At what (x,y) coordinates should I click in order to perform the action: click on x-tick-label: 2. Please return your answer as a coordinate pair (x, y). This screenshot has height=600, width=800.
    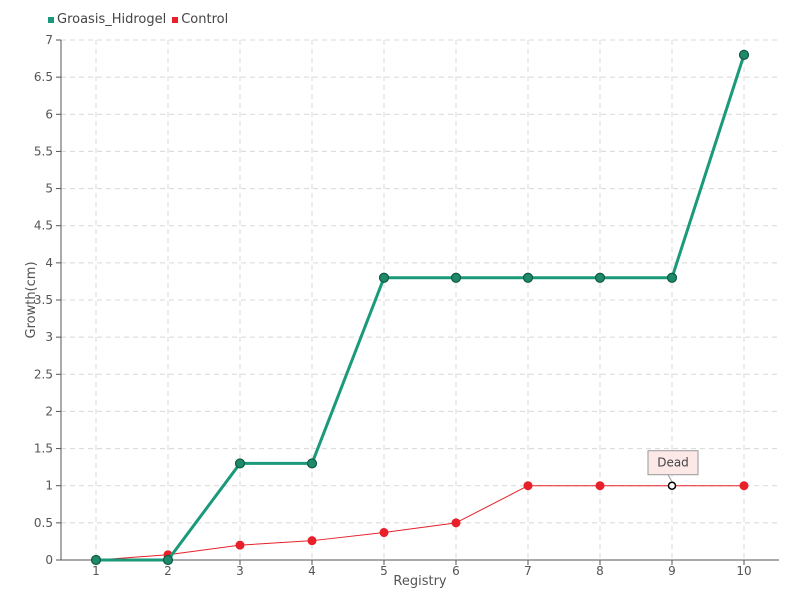
    Looking at the image, I should click on (168, 571).